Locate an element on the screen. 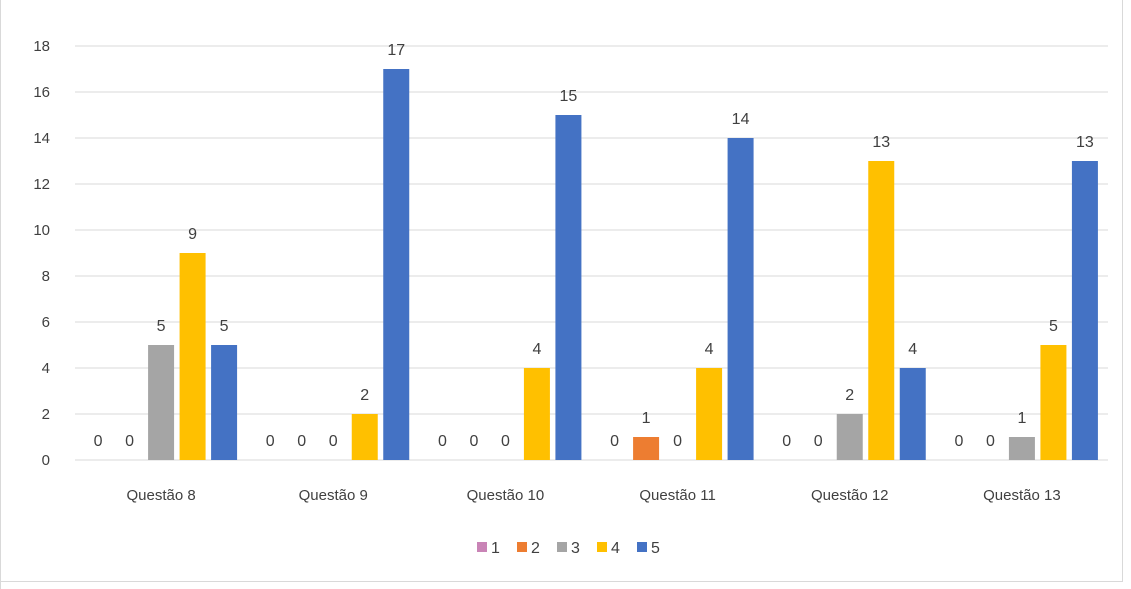 The height and width of the screenshot is (589, 1131). y-tick-label: 6 is located at coordinates (46, 322).